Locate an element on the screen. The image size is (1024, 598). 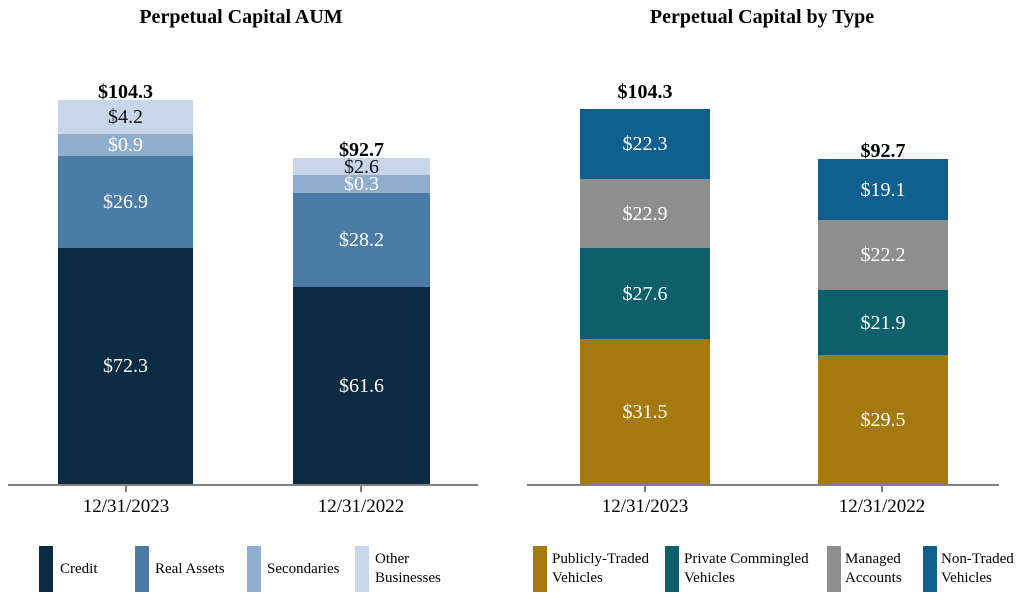
segment-value-label: $19.1 is located at coordinates (883, 189).